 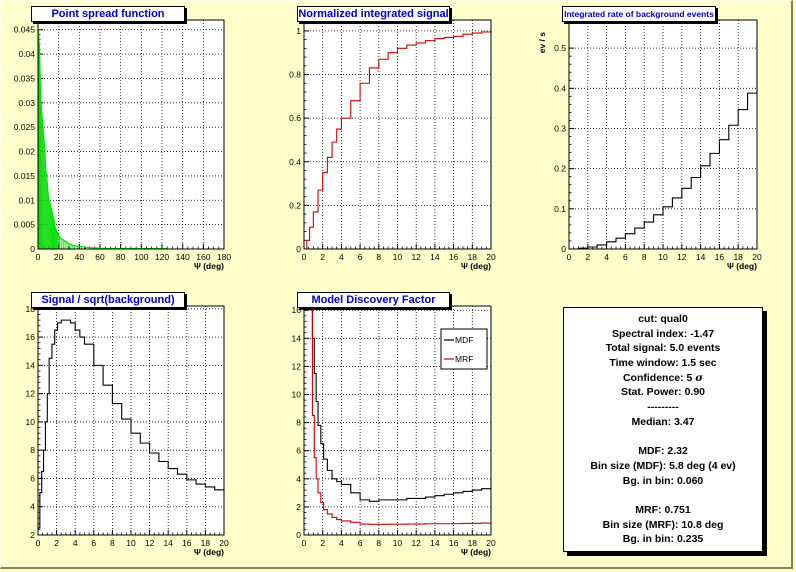 I want to click on y-tick-label: 16, so click(x=297, y=310).